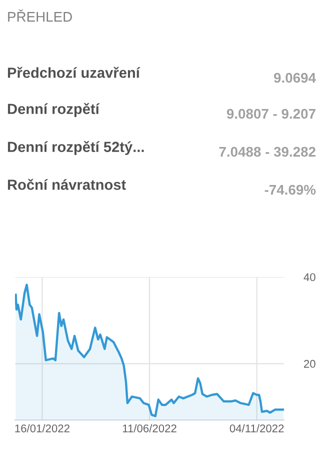 Image resolution: width=329 pixels, height=461 pixels. I want to click on text: Předchozí uzavření, so click(74, 72).